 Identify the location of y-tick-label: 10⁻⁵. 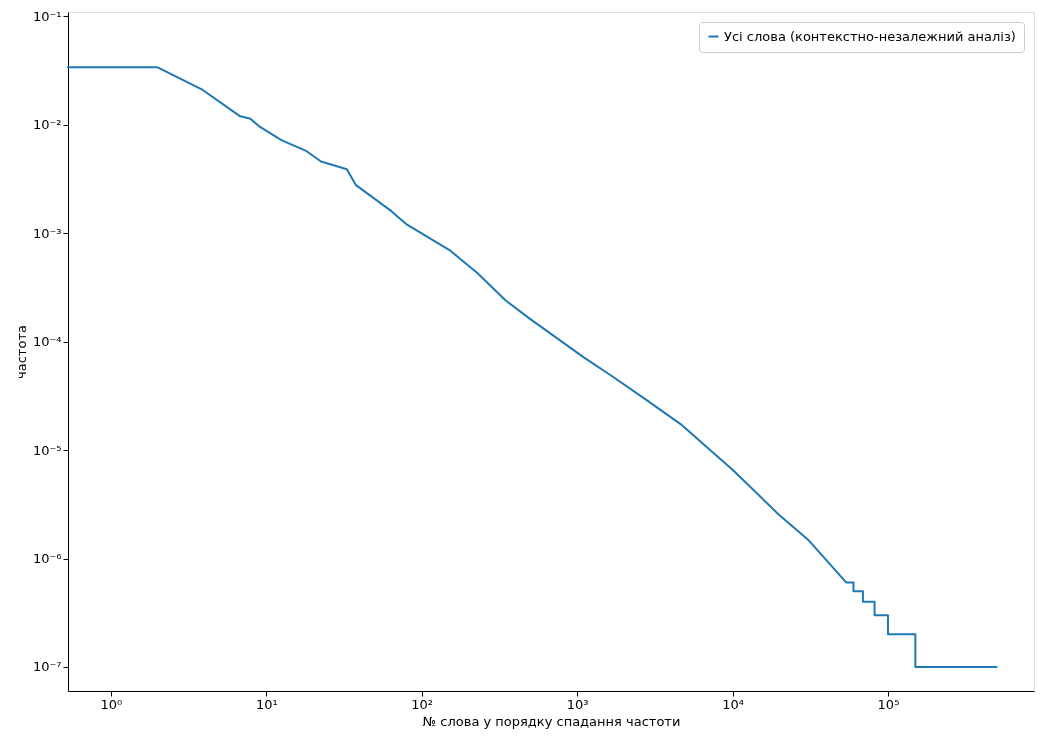
(47, 450).